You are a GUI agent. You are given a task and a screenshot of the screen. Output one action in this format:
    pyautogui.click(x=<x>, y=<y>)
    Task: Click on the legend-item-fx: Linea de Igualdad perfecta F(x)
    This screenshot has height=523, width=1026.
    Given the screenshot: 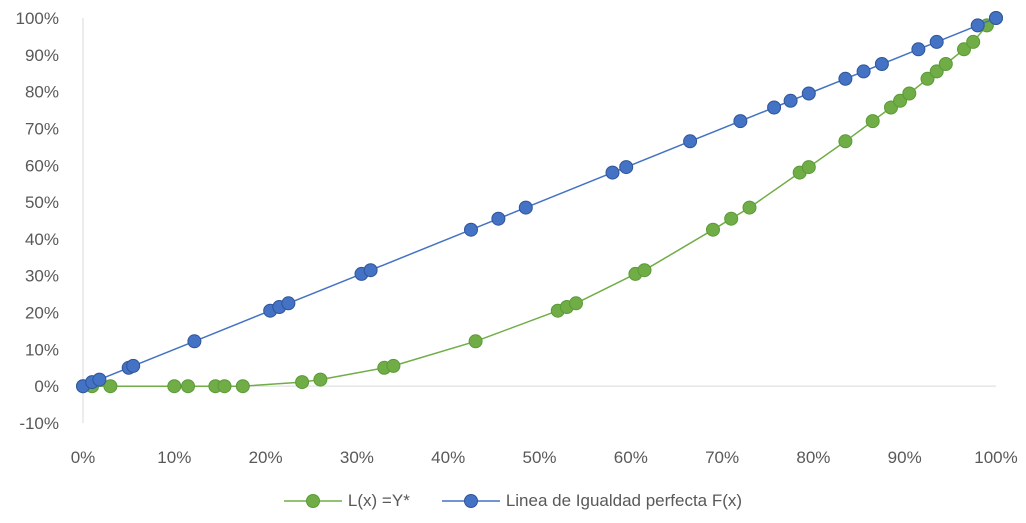 What is the action you would take?
    pyautogui.click(x=592, y=501)
    